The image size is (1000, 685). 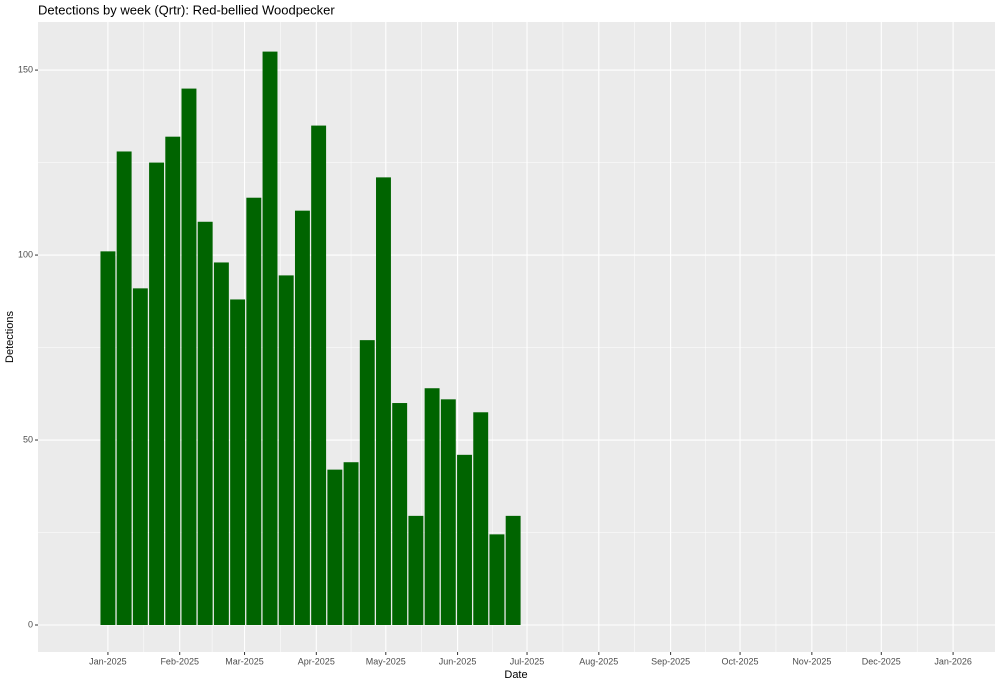 I want to click on y-tick-label: 150, so click(x=25, y=69).